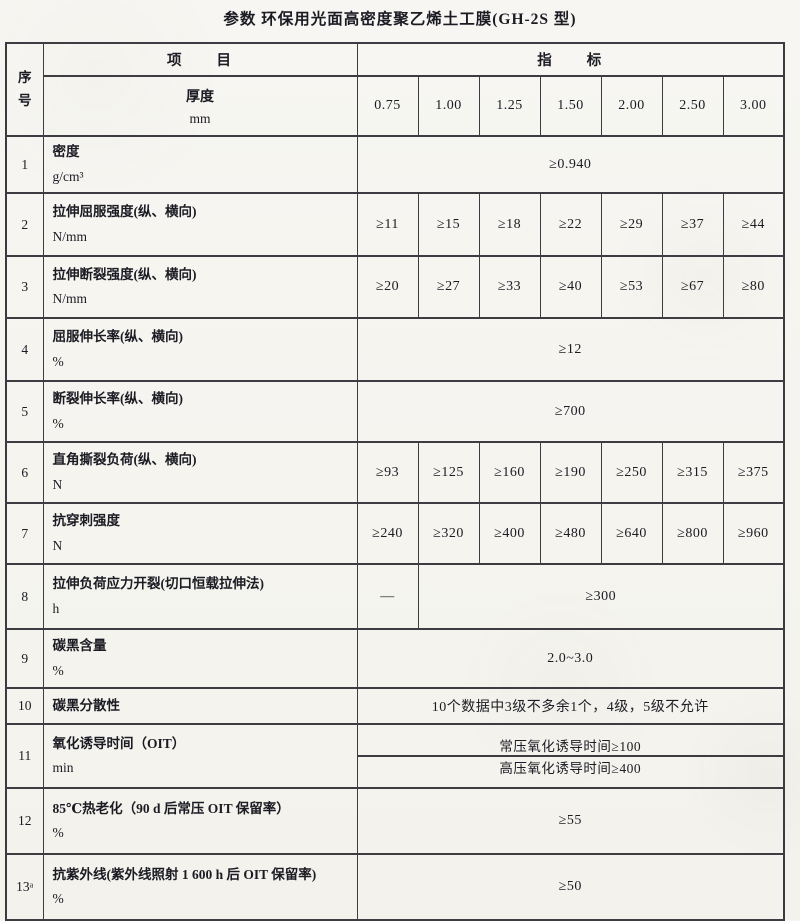 Image resolution: width=800 pixels, height=921 pixels. I want to click on thickness-value: 2.00, so click(631, 106).